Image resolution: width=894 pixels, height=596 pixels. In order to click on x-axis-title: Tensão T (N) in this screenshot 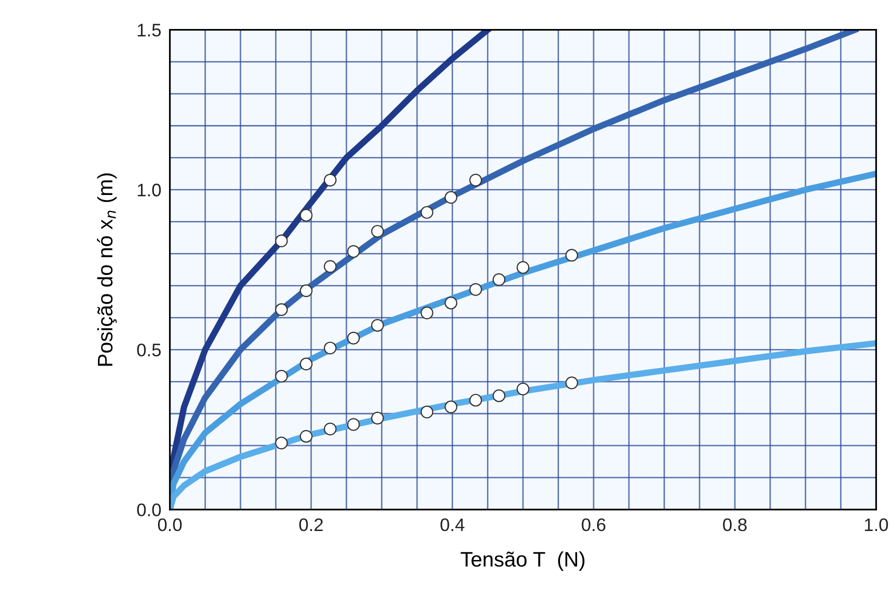, I will do `click(522, 561)`.